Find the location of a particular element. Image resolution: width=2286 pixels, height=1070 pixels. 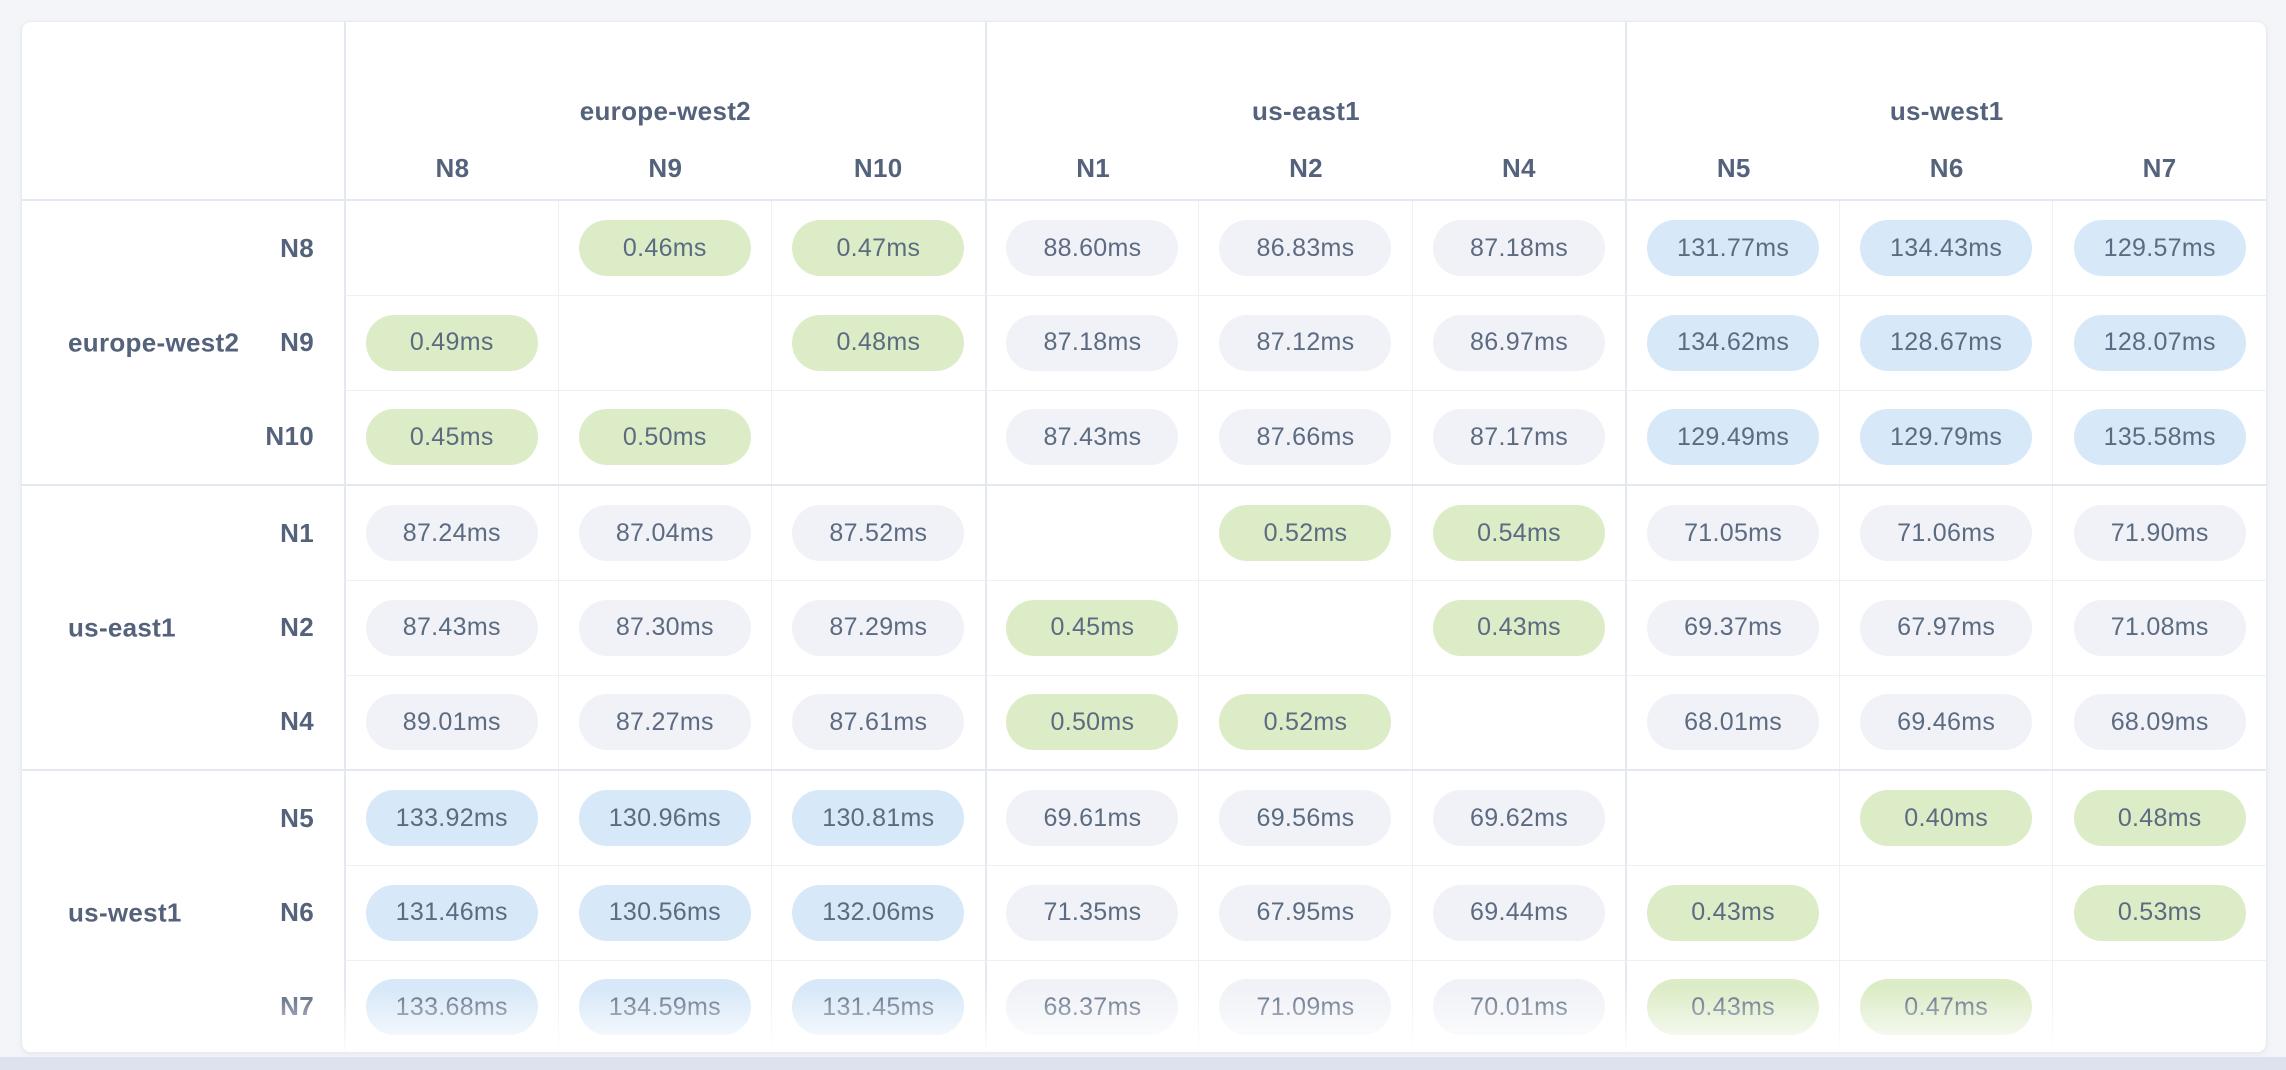

latency-value-pill: 130.56ms is located at coordinates (664, 912).